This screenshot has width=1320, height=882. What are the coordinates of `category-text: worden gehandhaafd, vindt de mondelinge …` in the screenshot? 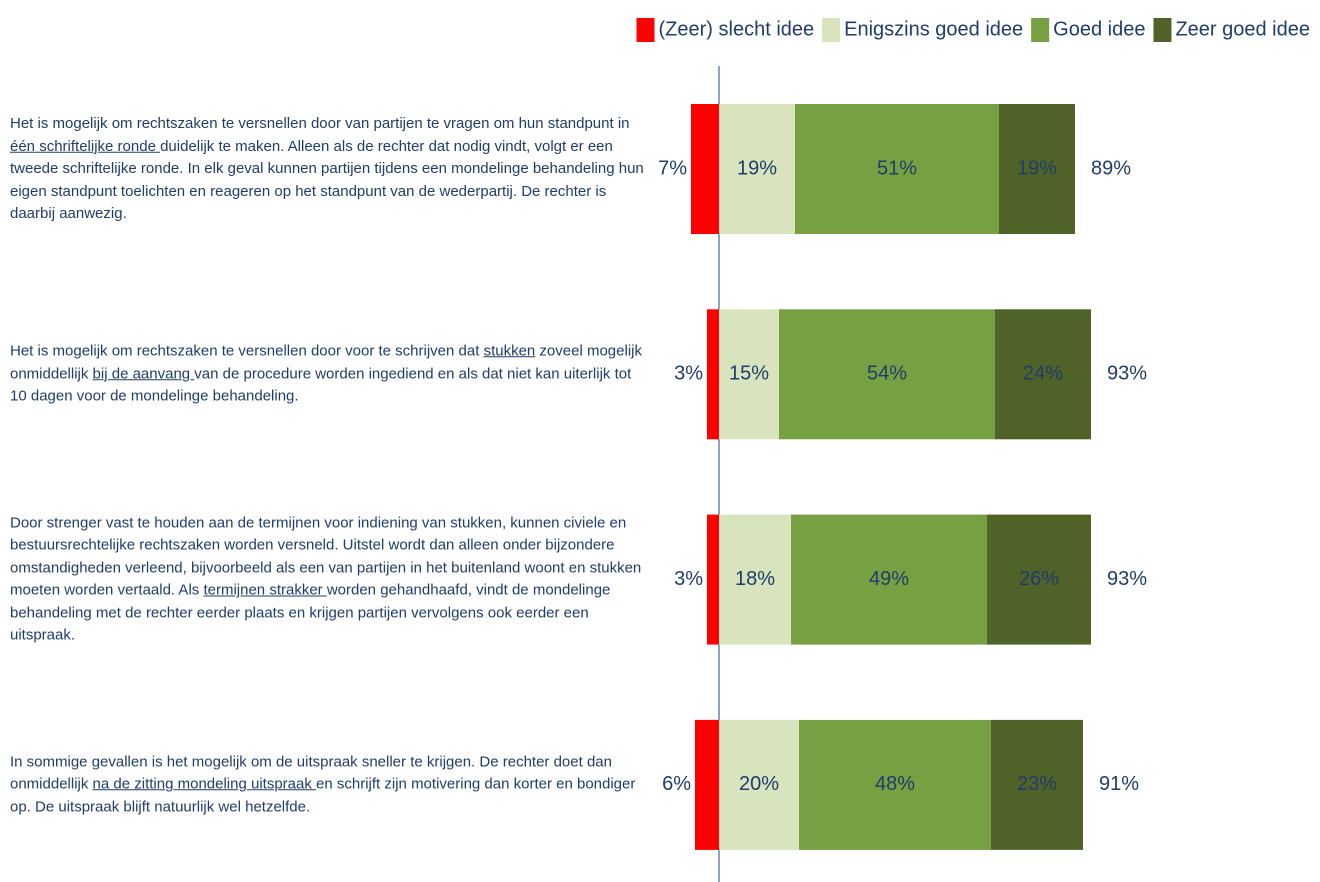 It's located at (310, 612).